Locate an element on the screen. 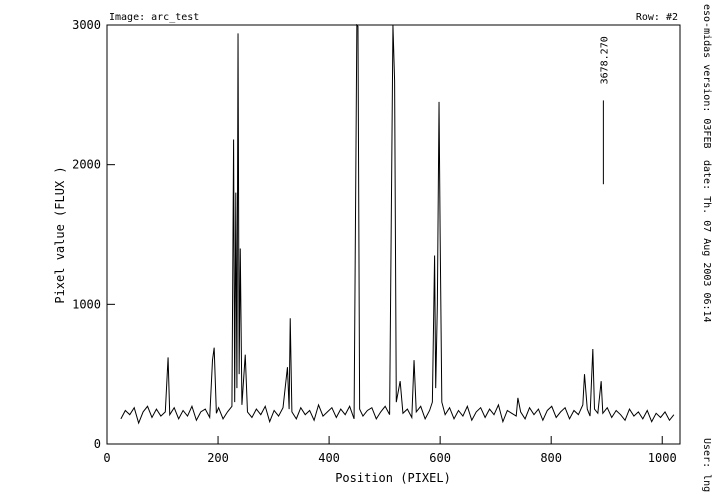  y-axis-label: Pixel value (FLUX ) is located at coordinates (60, 234).